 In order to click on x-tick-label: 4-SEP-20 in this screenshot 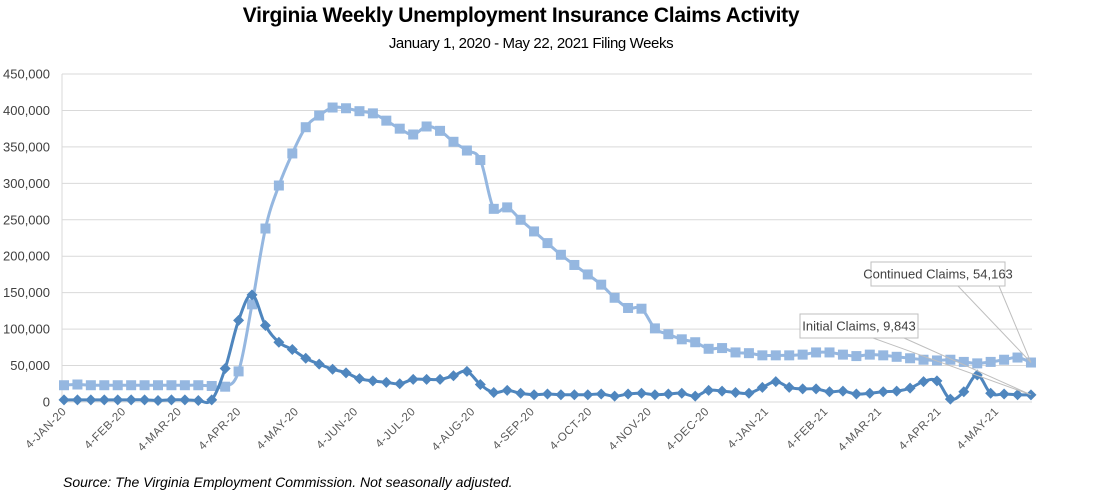, I will do `click(514, 429)`.